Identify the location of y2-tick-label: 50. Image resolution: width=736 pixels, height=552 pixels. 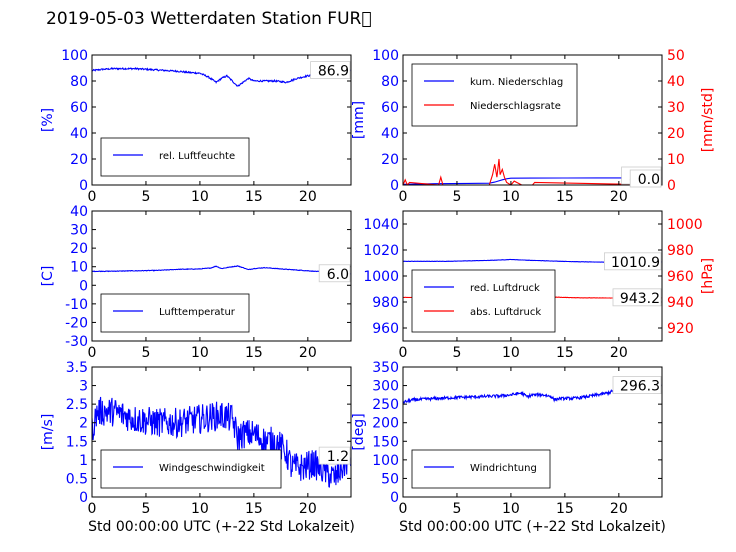
(676, 56).